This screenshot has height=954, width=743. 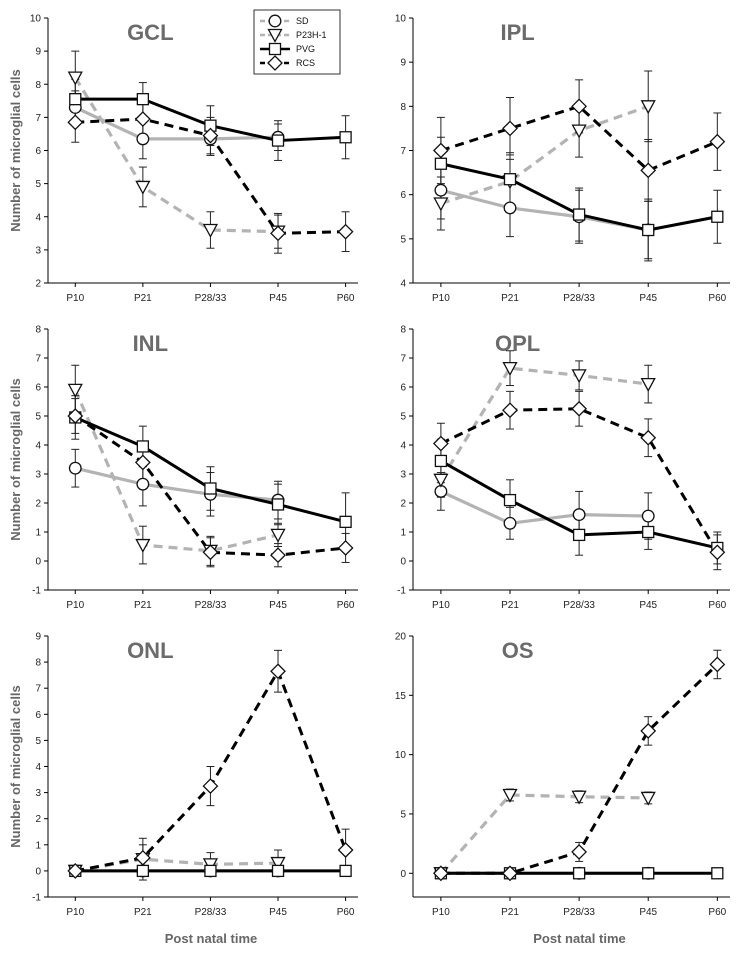 What do you see at coordinates (518, 650) in the screenshot?
I see `panel-title: OS` at bounding box center [518, 650].